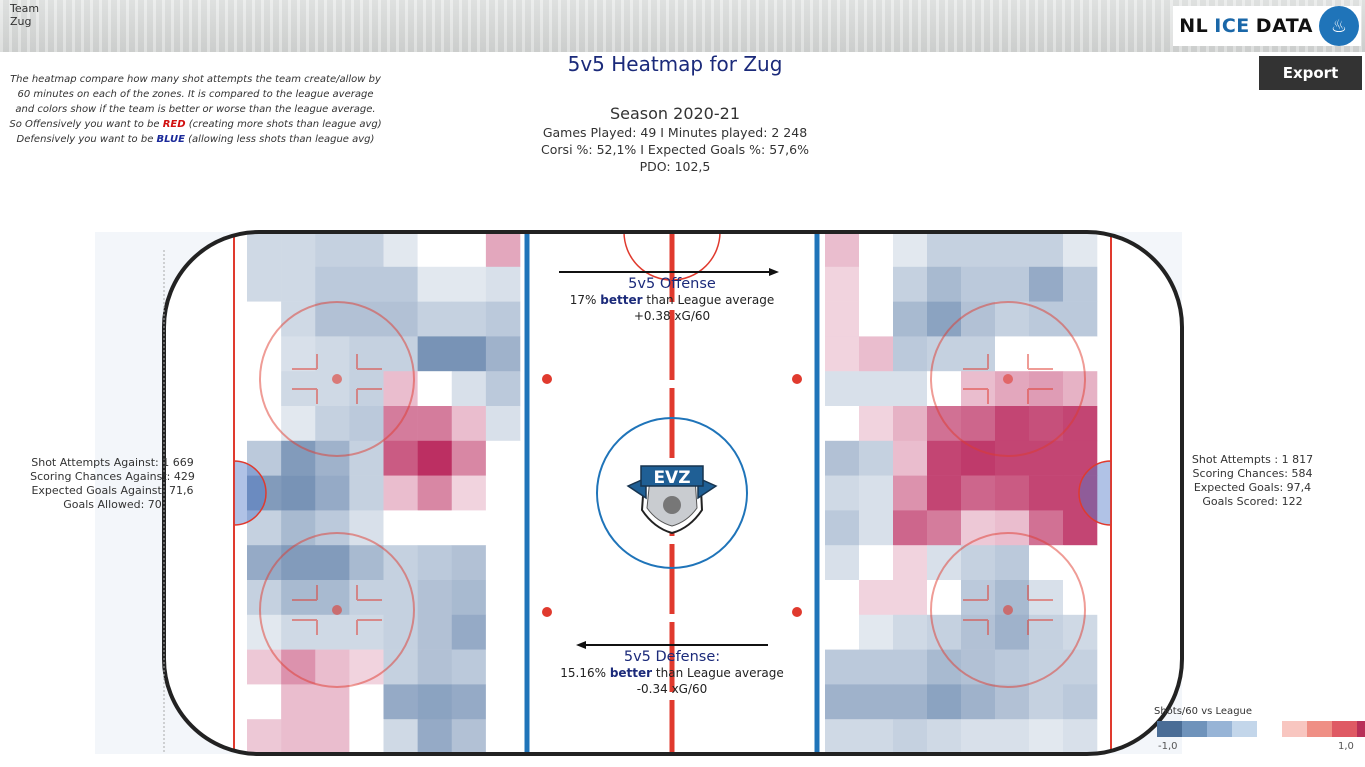 This screenshot has width=1365, height=767. I want to click on explanation-blue: BLUE, so click(170, 139).